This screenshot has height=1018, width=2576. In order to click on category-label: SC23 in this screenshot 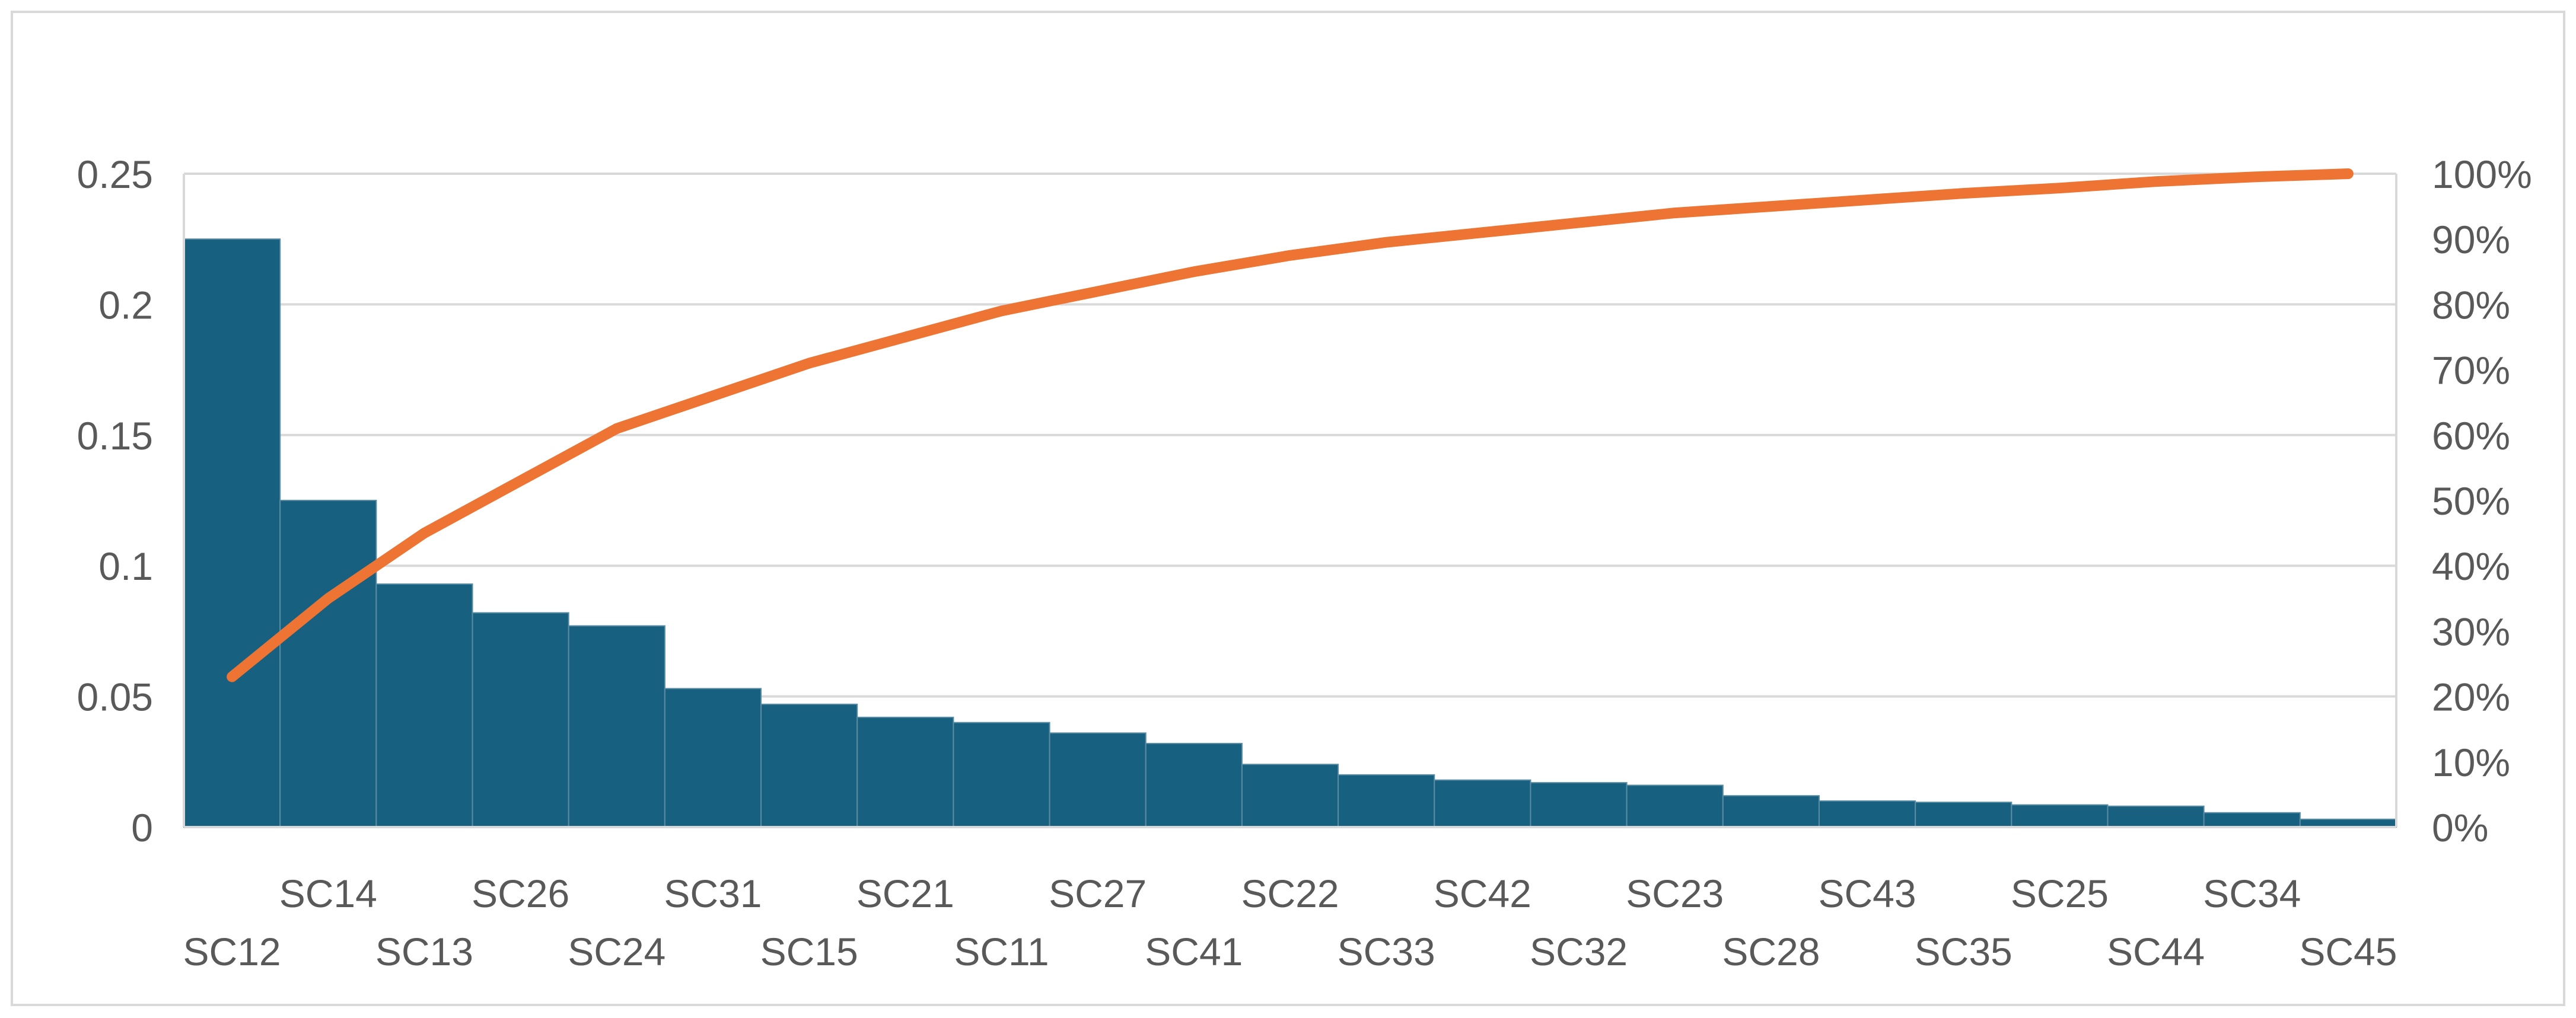, I will do `click(1675, 893)`.